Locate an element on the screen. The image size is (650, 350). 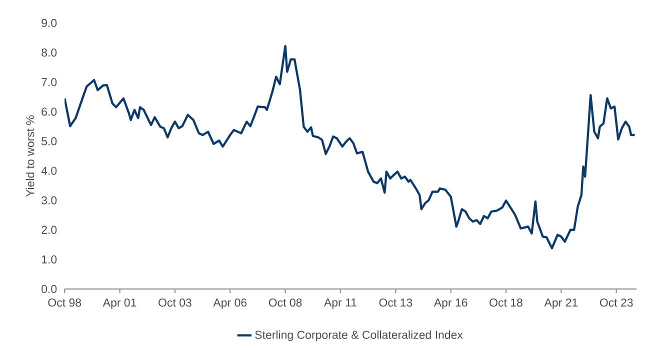
x-tick-label: Oct 23 is located at coordinates (616, 302).